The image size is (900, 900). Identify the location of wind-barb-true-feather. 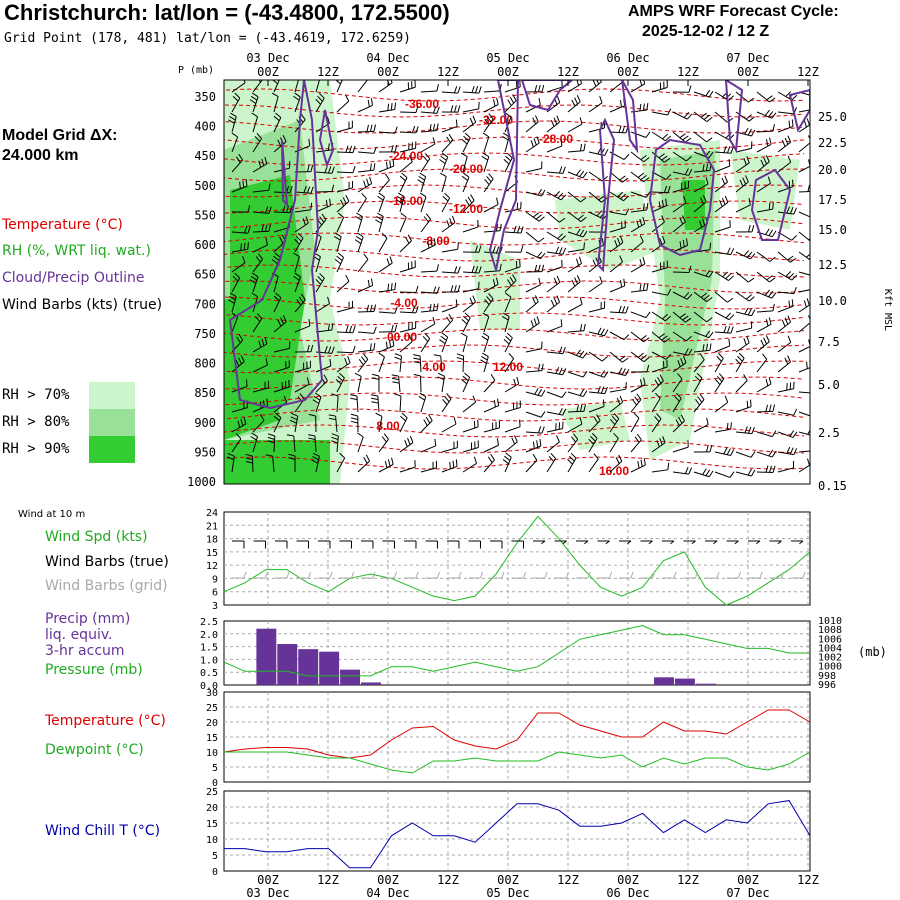
(779, 542).